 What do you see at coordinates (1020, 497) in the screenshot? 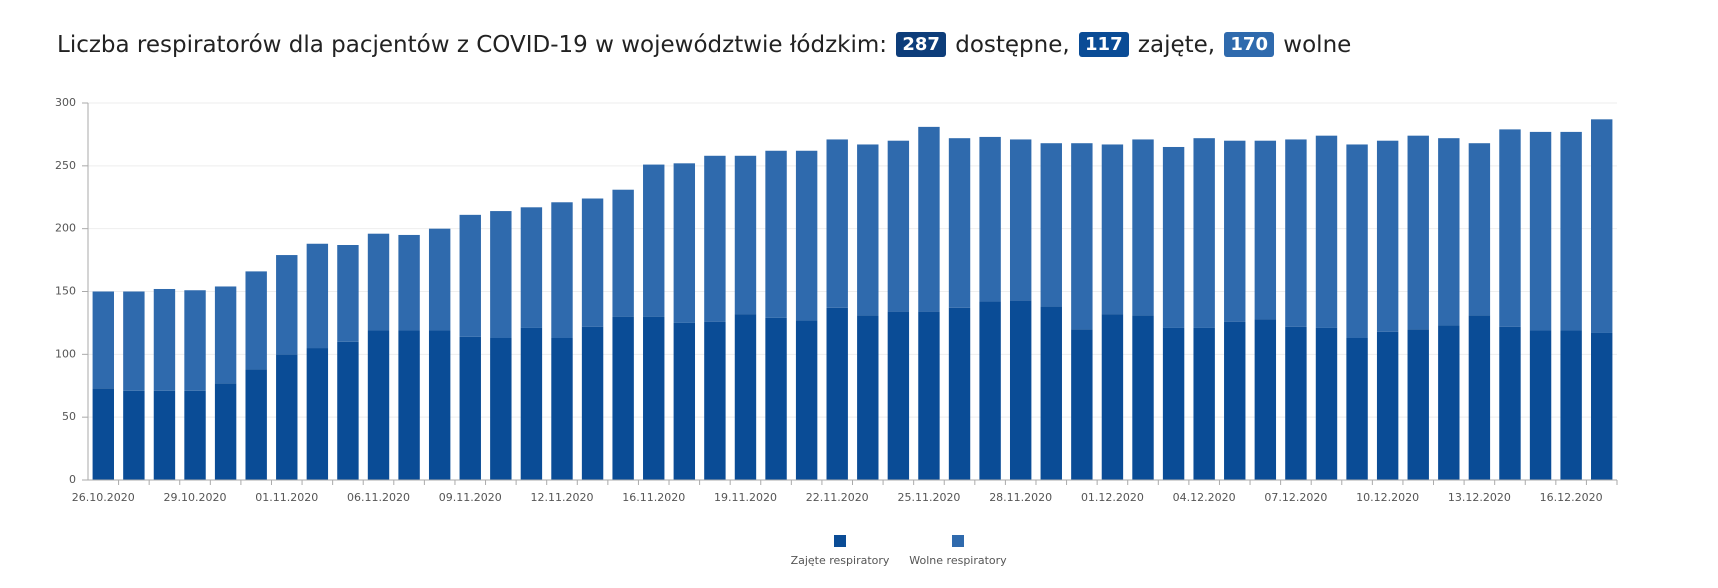
I see `x-tick-label: 28.11.2020` at bounding box center [1020, 497].